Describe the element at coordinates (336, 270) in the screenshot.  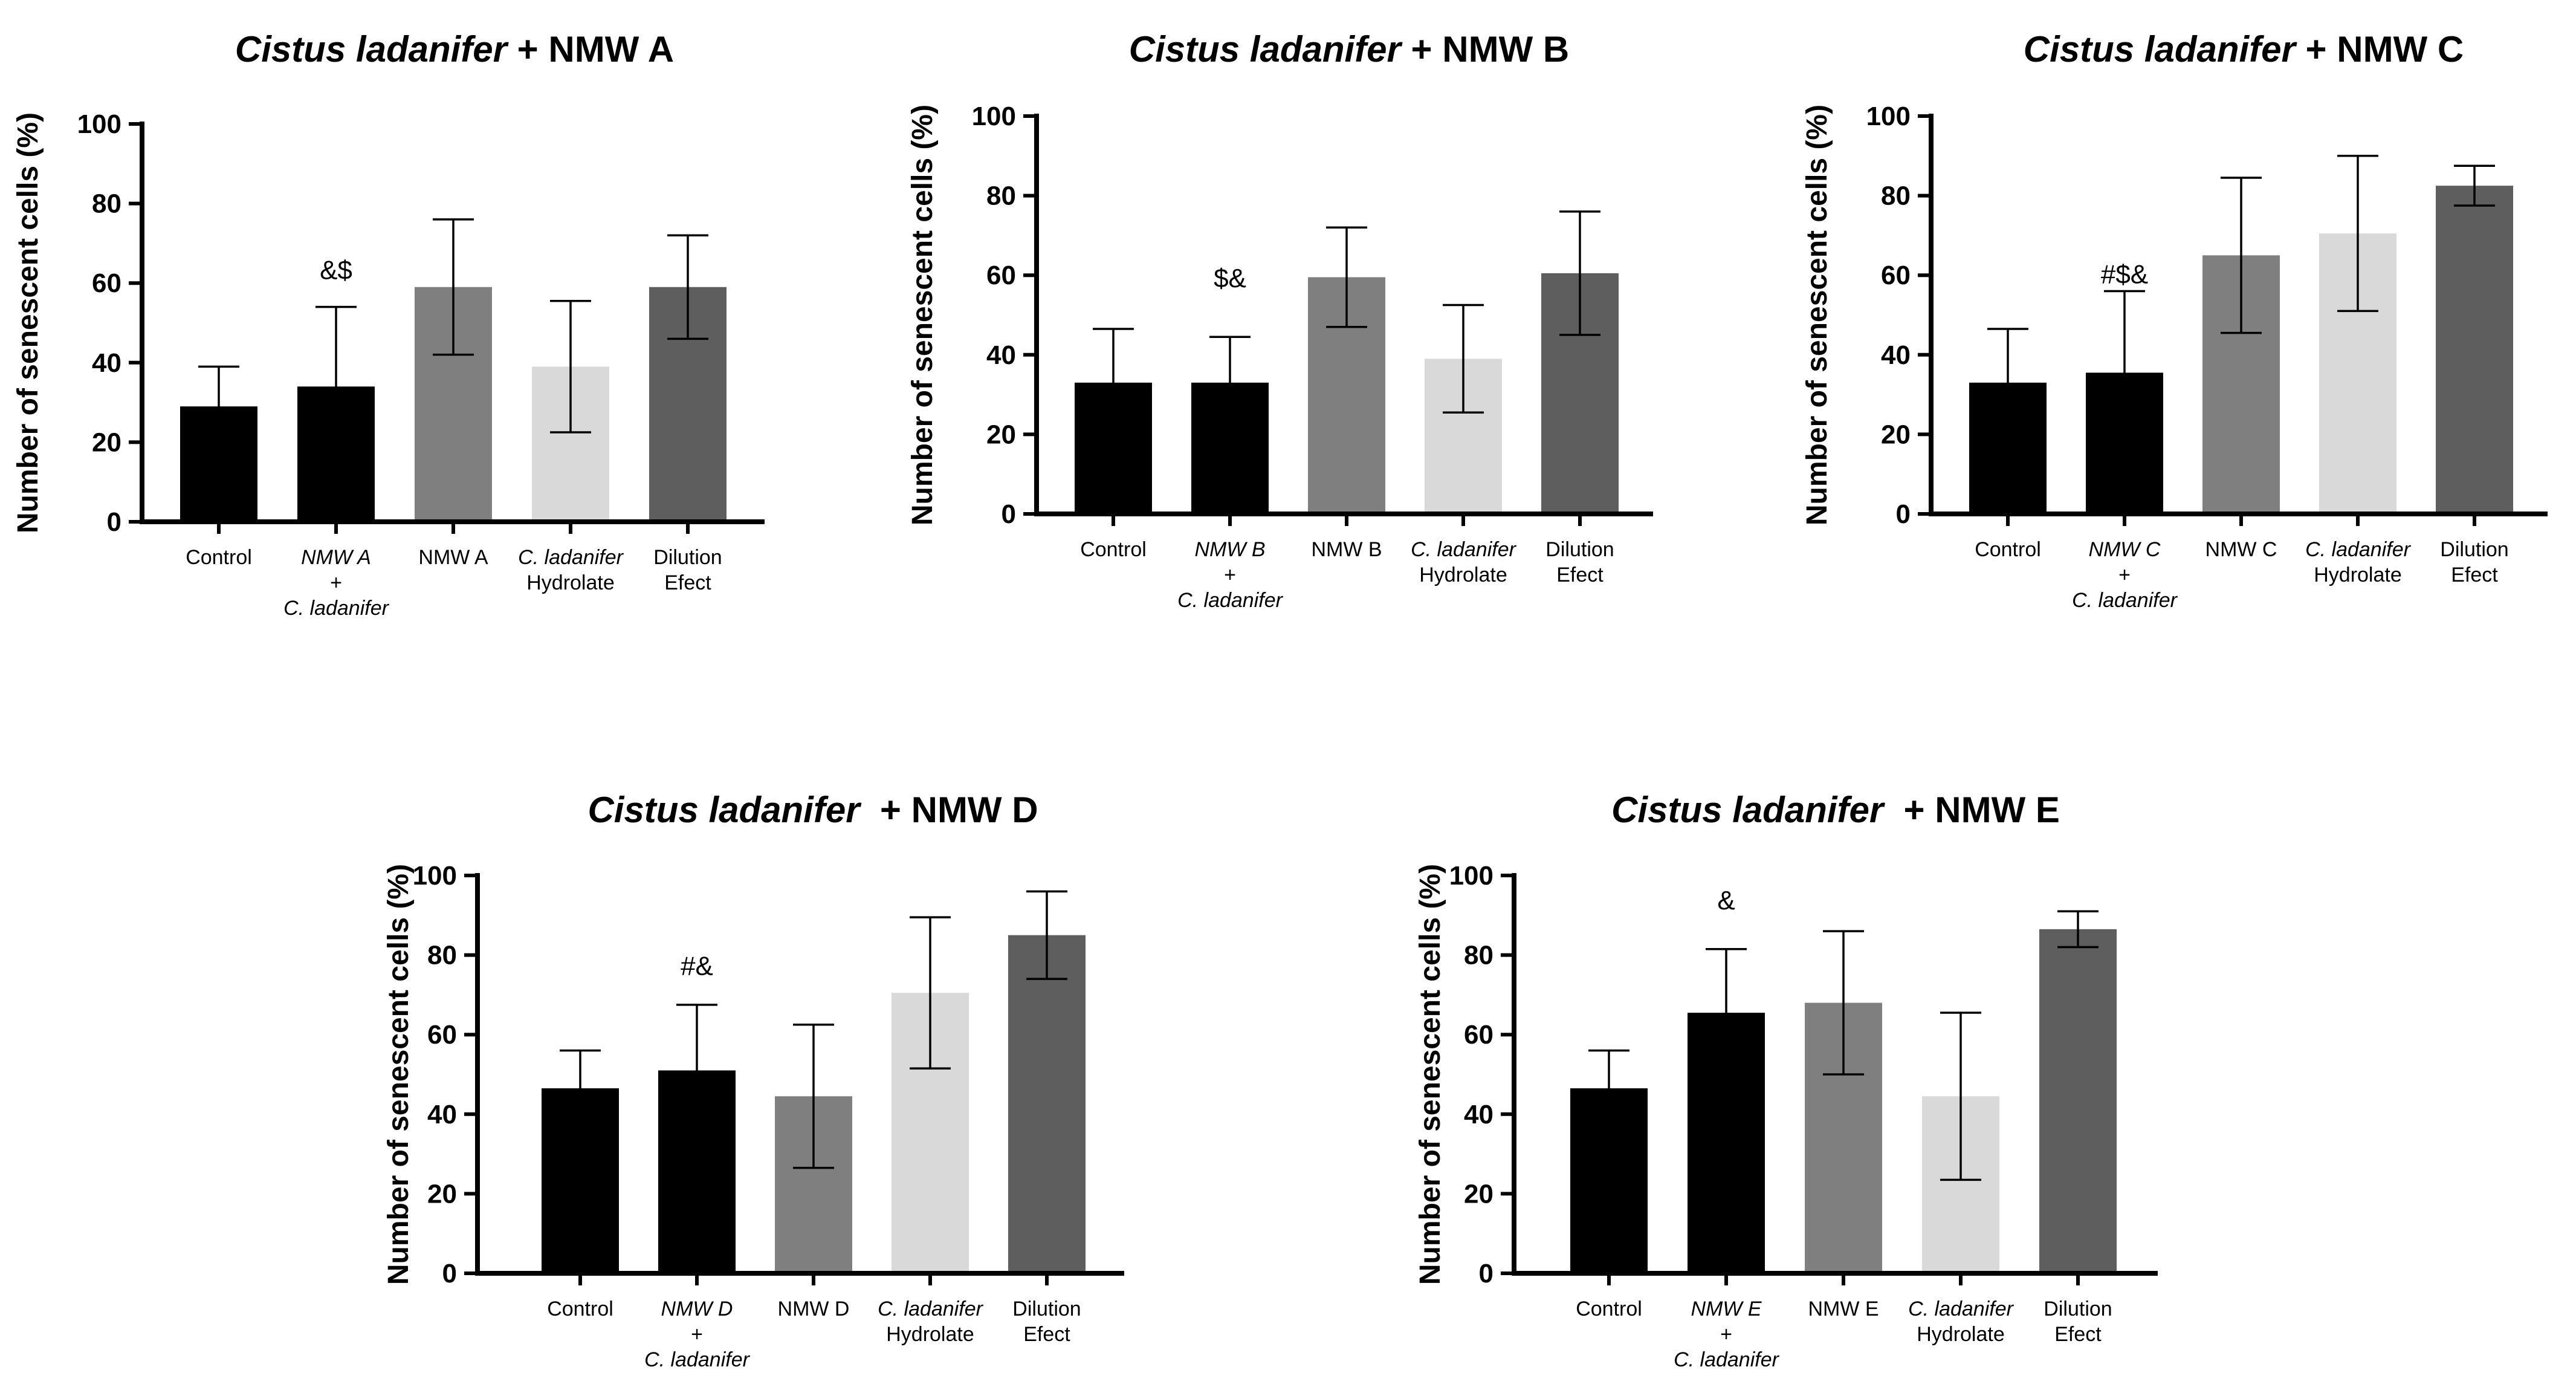
I see `significance-label: &$` at that location.